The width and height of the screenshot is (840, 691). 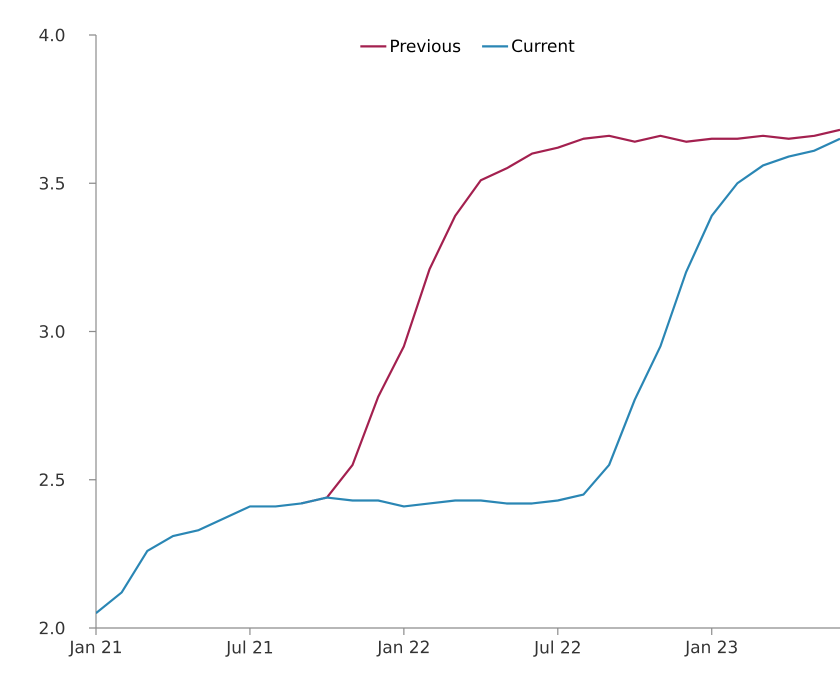 I want to click on legend-label: Current, so click(x=543, y=45).